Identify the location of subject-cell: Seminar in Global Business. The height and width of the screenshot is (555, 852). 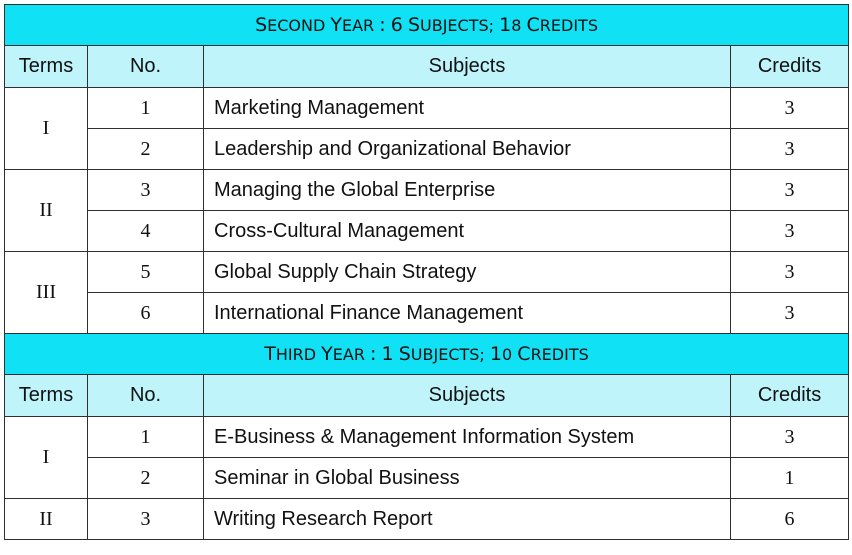
(467, 478).